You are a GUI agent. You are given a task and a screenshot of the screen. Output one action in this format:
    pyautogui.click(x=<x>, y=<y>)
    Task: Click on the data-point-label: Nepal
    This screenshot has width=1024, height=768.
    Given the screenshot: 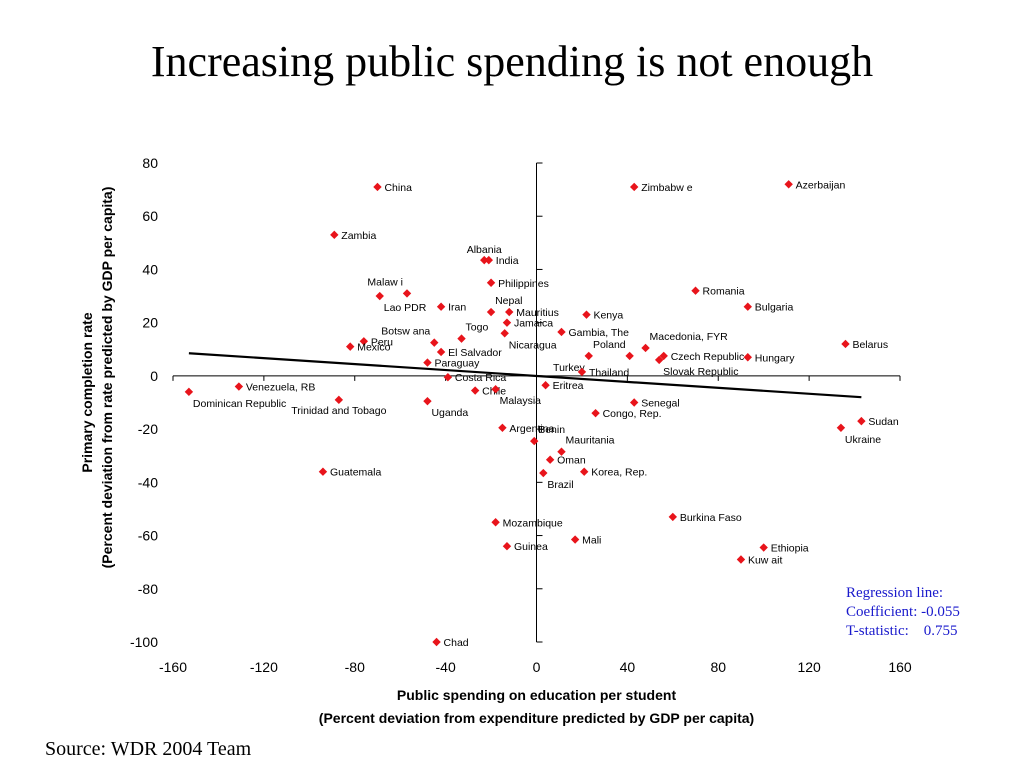 What is the action you would take?
    pyautogui.click(x=508, y=301)
    